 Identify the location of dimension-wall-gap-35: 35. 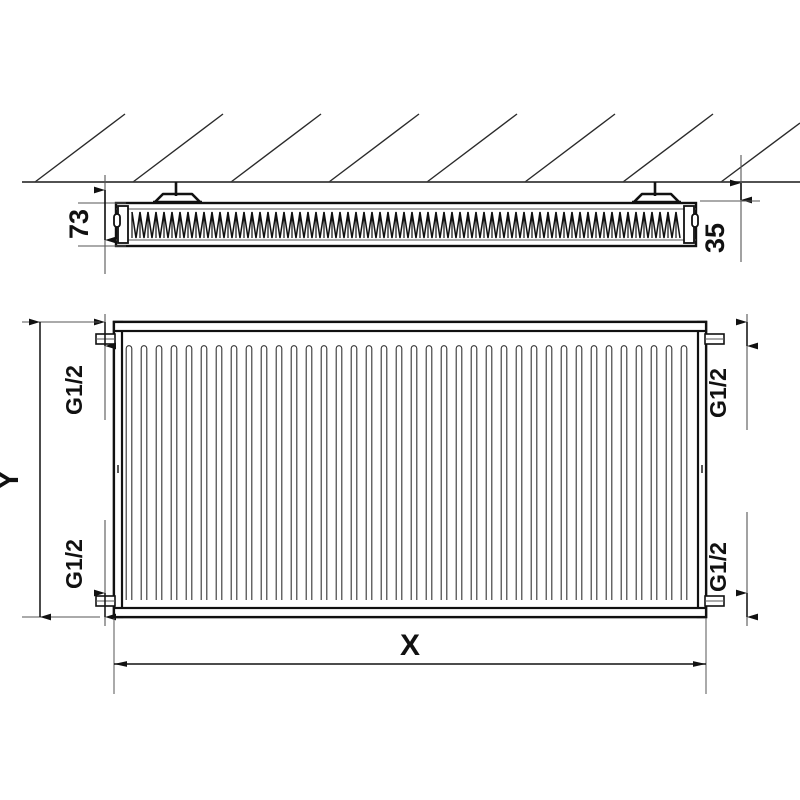
(730, 208).